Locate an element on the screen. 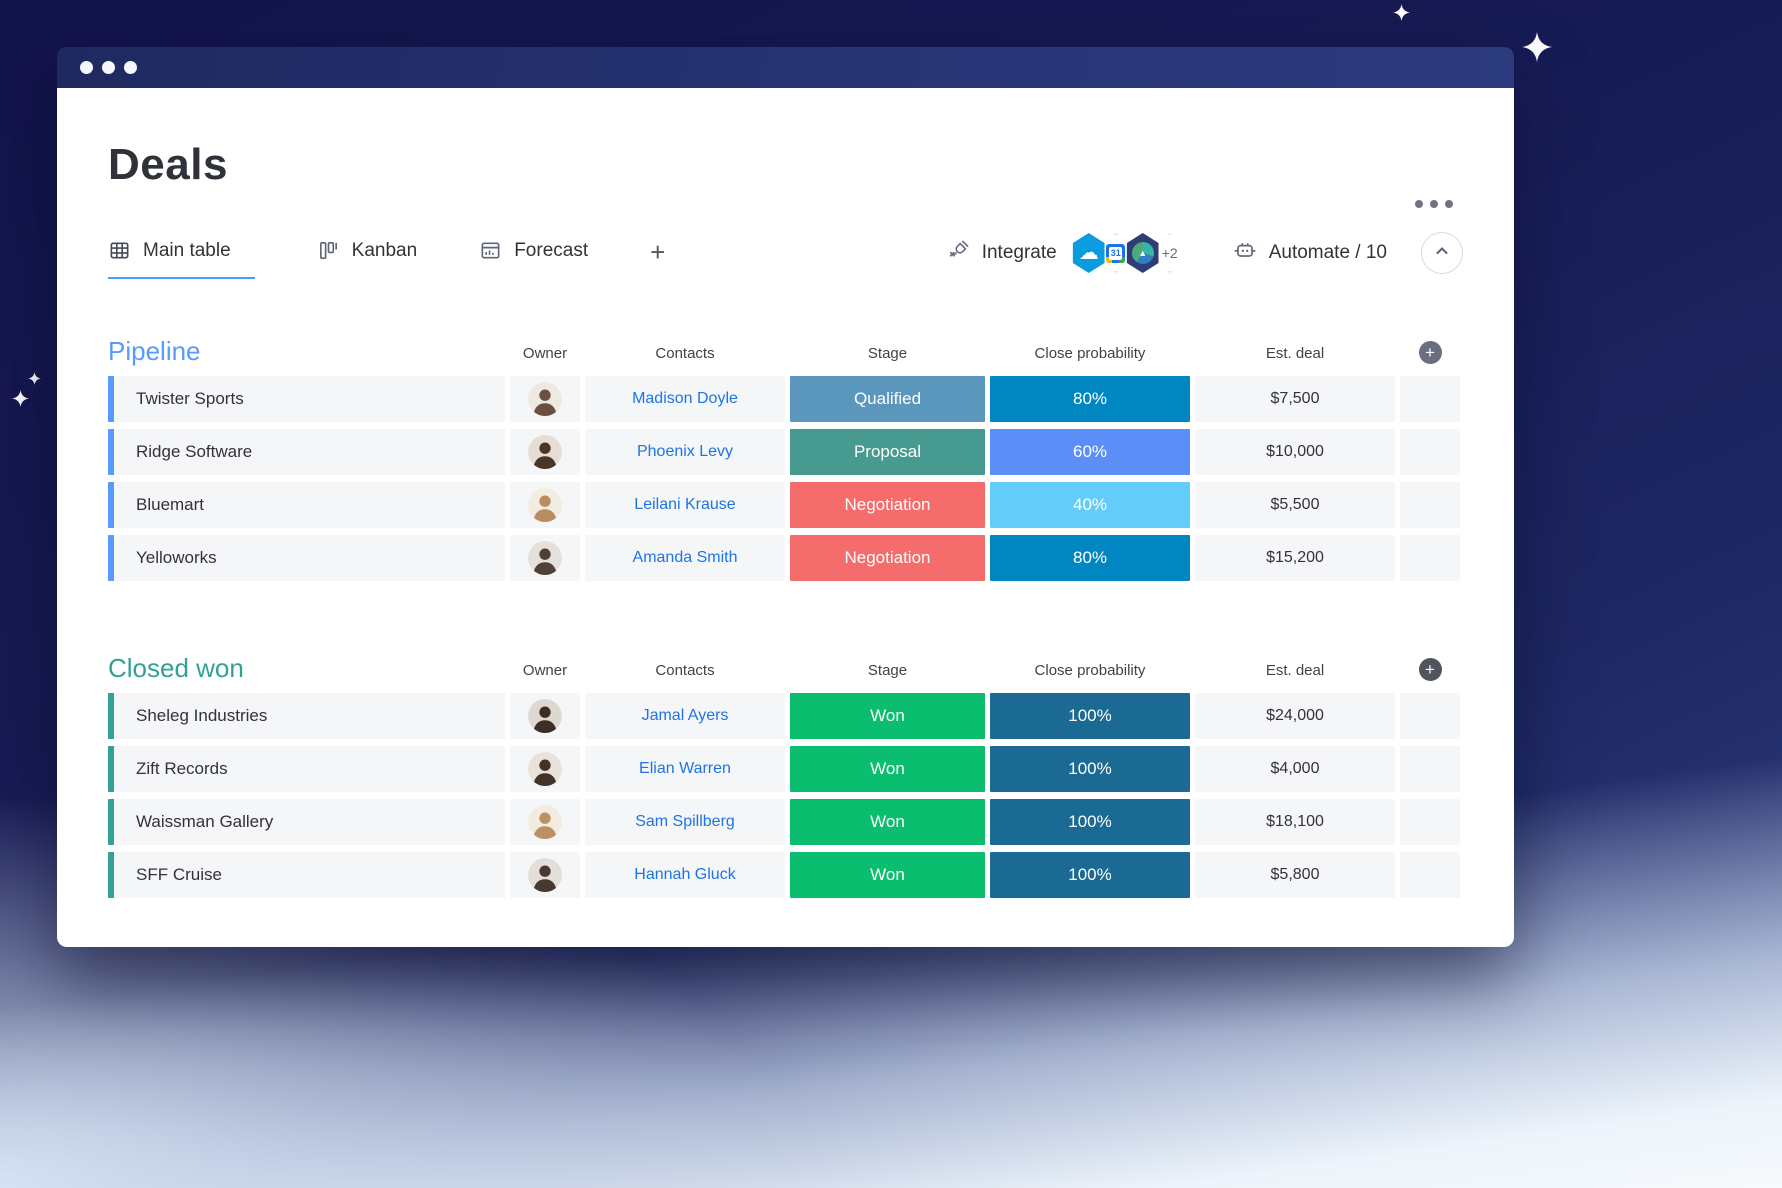  est-deal-value: $10,000 is located at coordinates (1295, 452).